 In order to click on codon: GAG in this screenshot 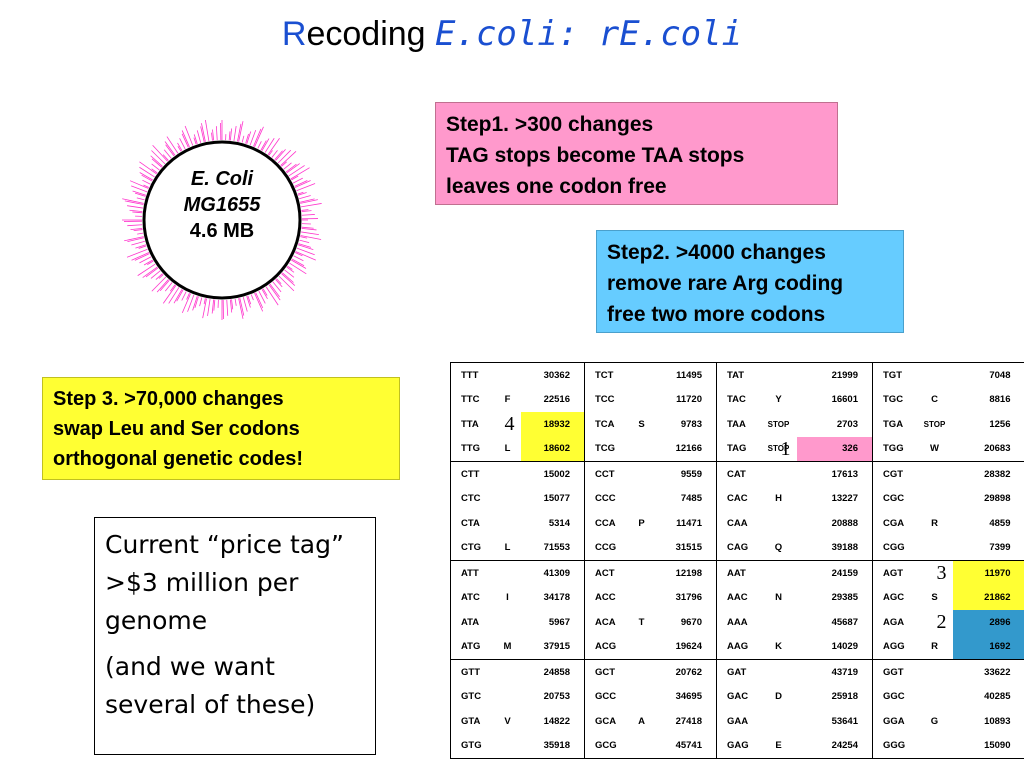, I will do `click(738, 746)`.